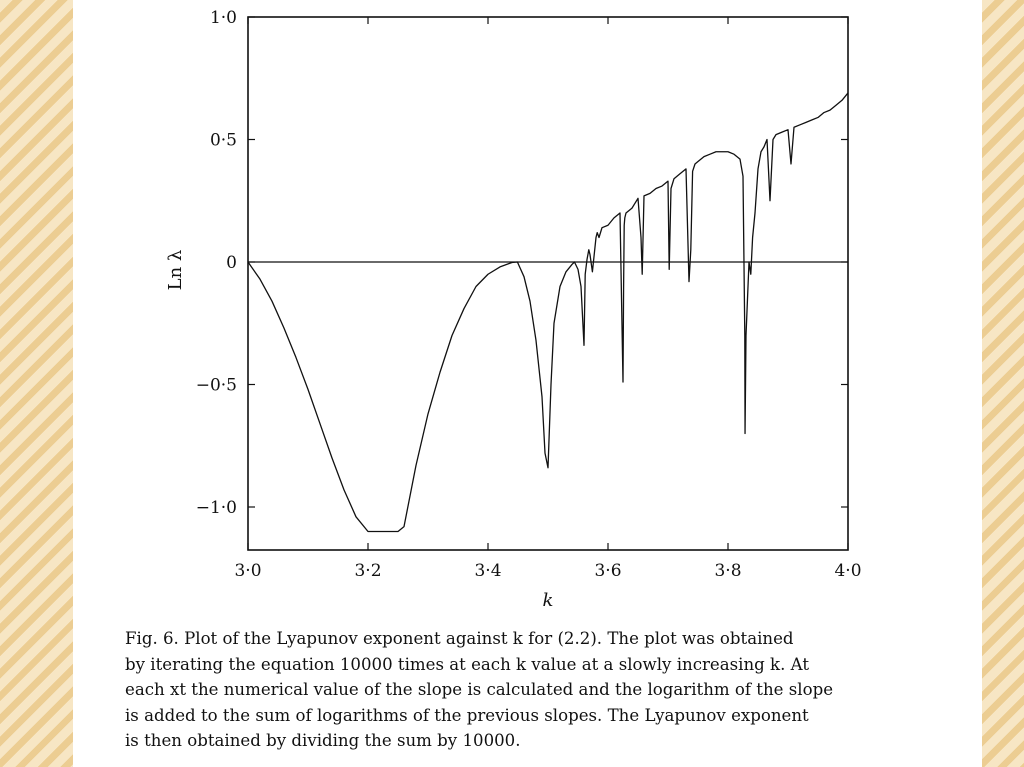  Describe the element at coordinates (175, 270) in the screenshot. I see `y-axis-title: Ln λ` at that location.